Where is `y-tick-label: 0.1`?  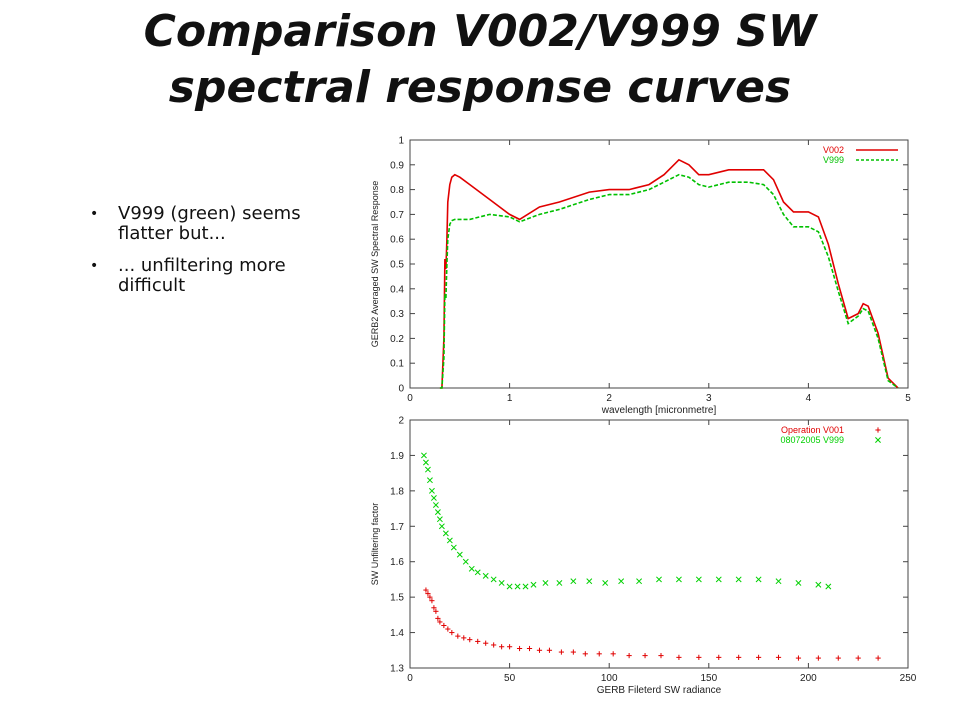 y-tick-label: 0.1 is located at coordinates (397, 364).